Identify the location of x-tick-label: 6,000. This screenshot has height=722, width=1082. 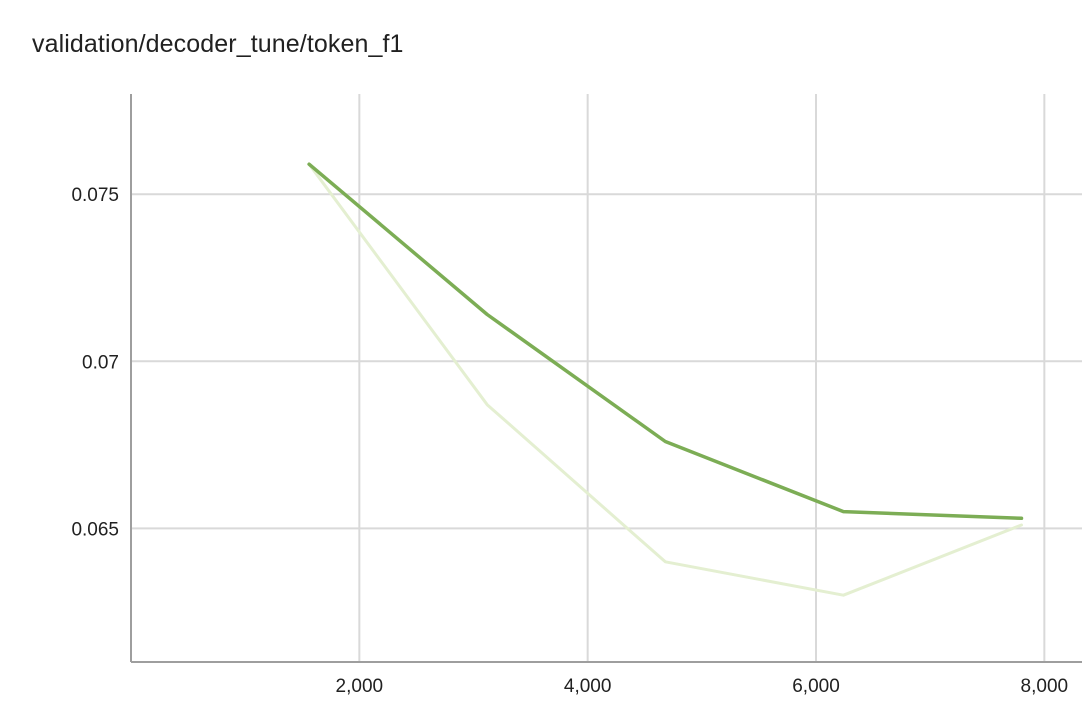
(816, 686).